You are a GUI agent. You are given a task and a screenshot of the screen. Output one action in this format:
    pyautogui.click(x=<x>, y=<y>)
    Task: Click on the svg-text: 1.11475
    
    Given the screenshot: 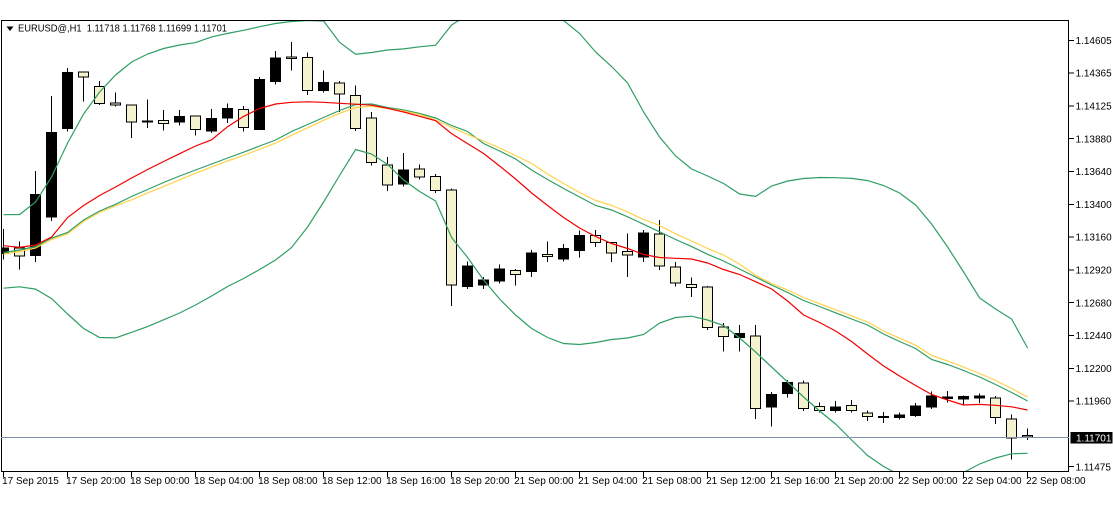 What is the action you would take?
    pyautogui.click(x=1094, y=467)
    